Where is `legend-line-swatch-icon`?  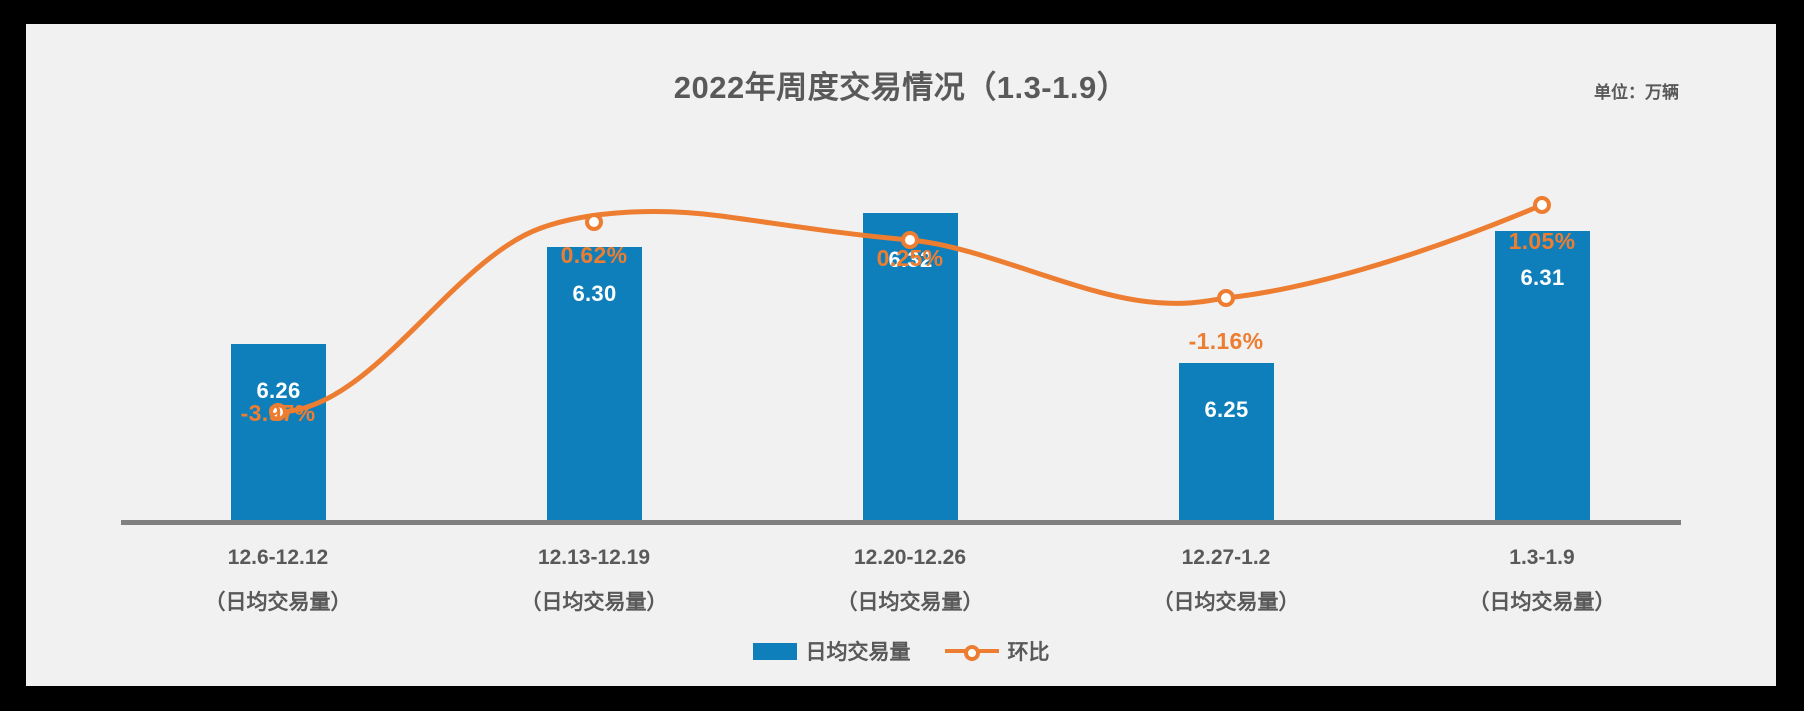
legend-line-swatch-icon is located at coordinates (971, 651).